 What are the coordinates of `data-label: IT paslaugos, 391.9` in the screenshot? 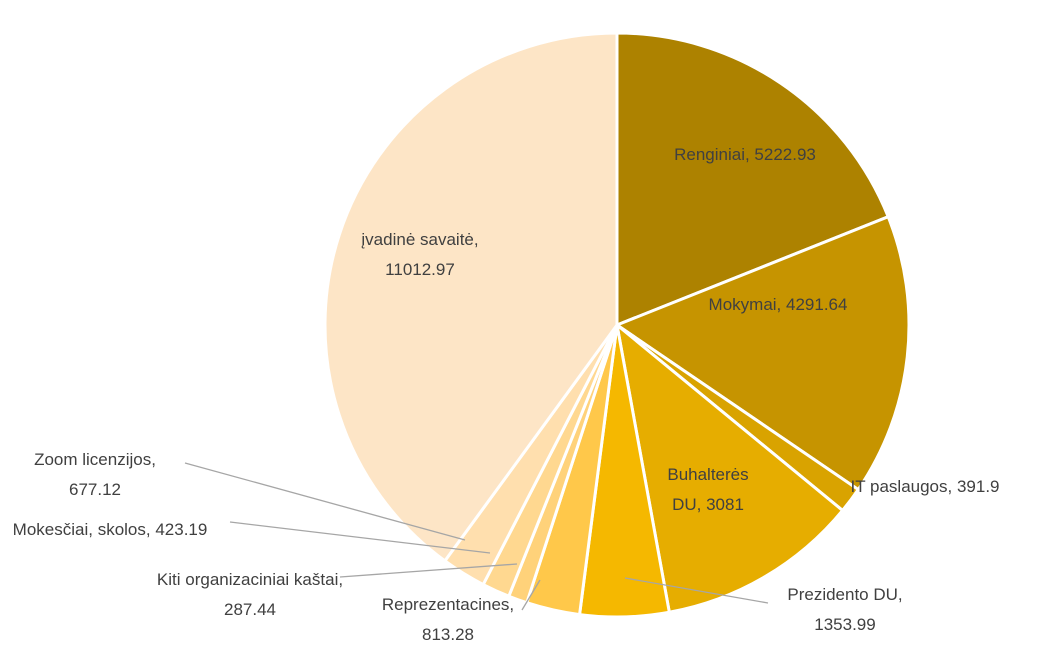 It's located at (925, 486).